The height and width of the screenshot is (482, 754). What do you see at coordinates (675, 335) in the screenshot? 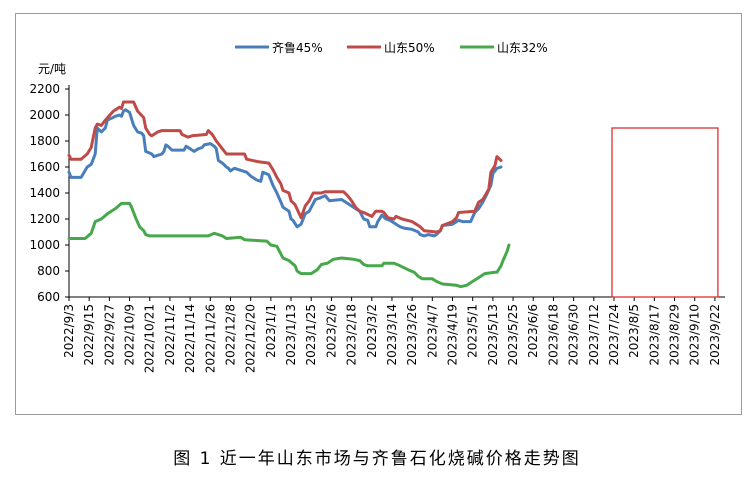
I see `x-tick-label: 2023/8/29` at bounding box center [675, 335].